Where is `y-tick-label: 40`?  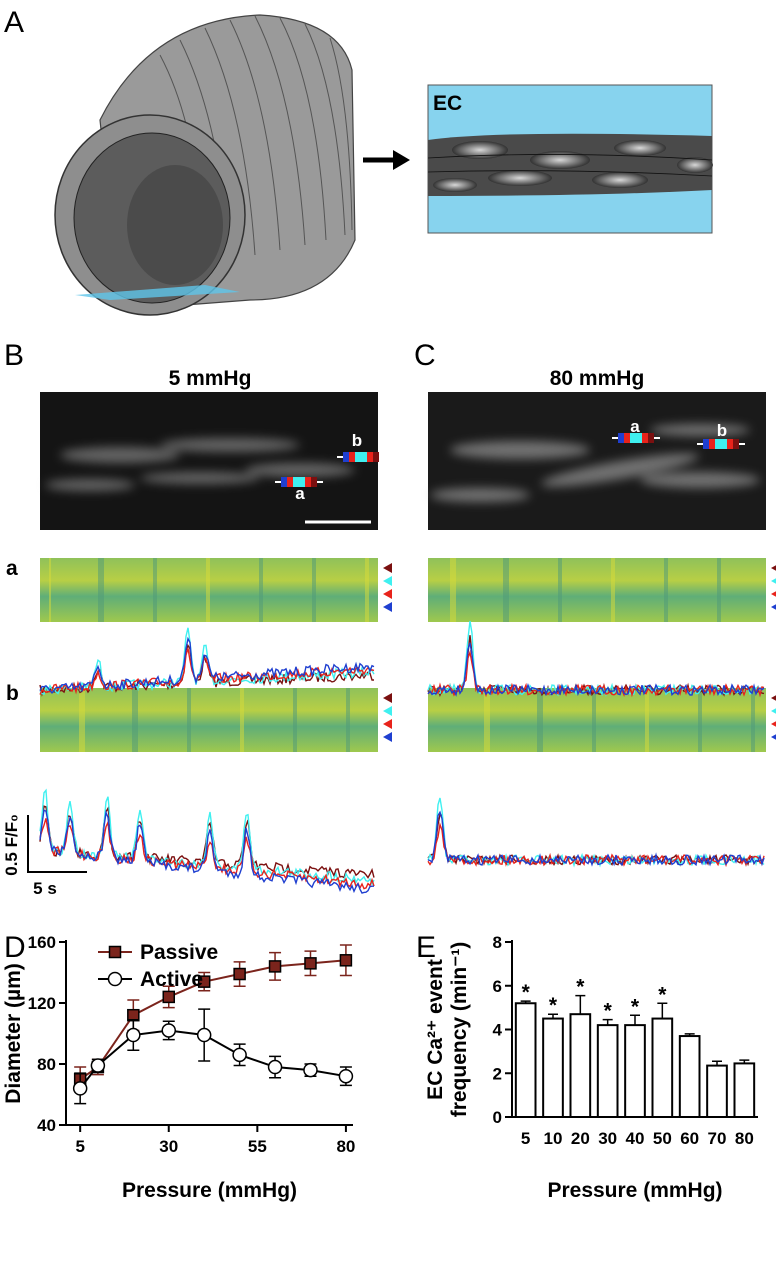
y-tick-label: 40 is located at coordinates (46, 1125).